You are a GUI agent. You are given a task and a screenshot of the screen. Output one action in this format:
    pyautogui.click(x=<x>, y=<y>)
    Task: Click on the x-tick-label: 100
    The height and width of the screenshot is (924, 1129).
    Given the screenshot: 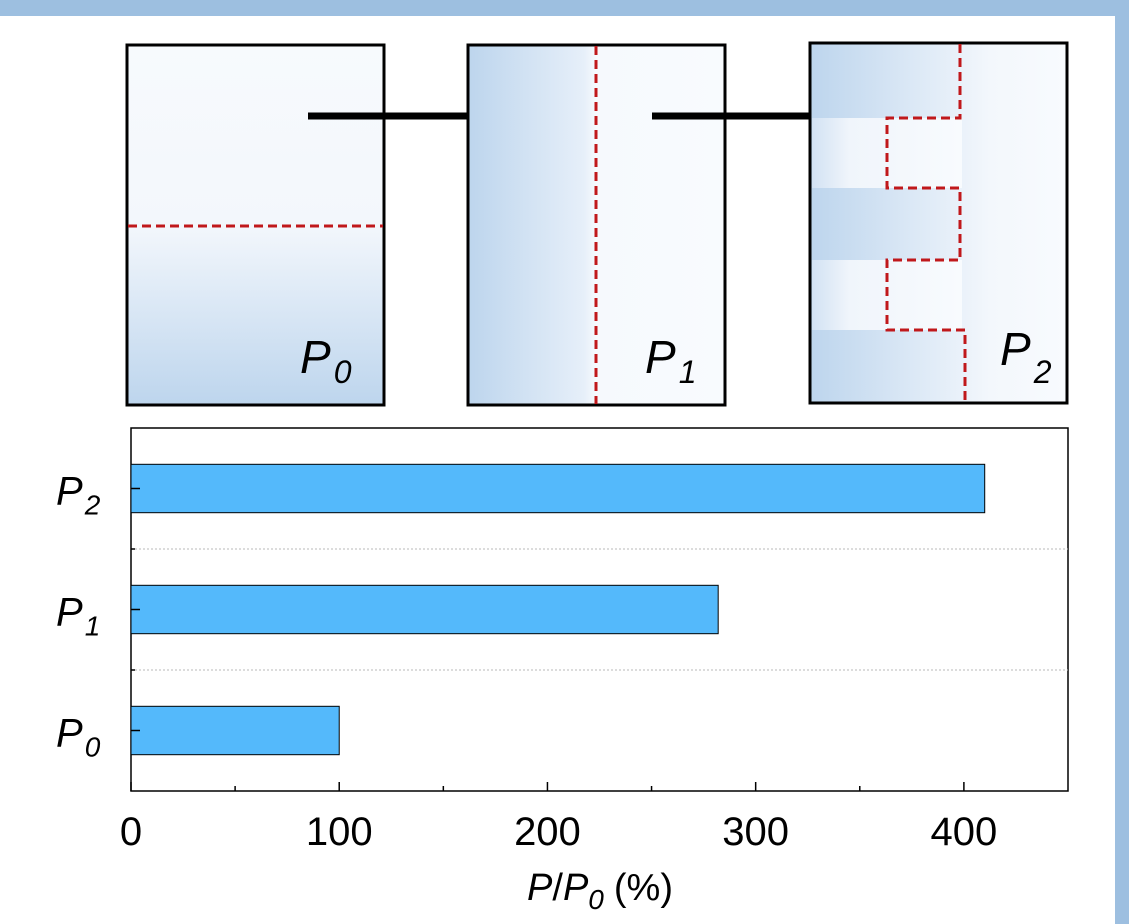 What is the action you would take?
    pyautogui.click(x=339, y=832)
    